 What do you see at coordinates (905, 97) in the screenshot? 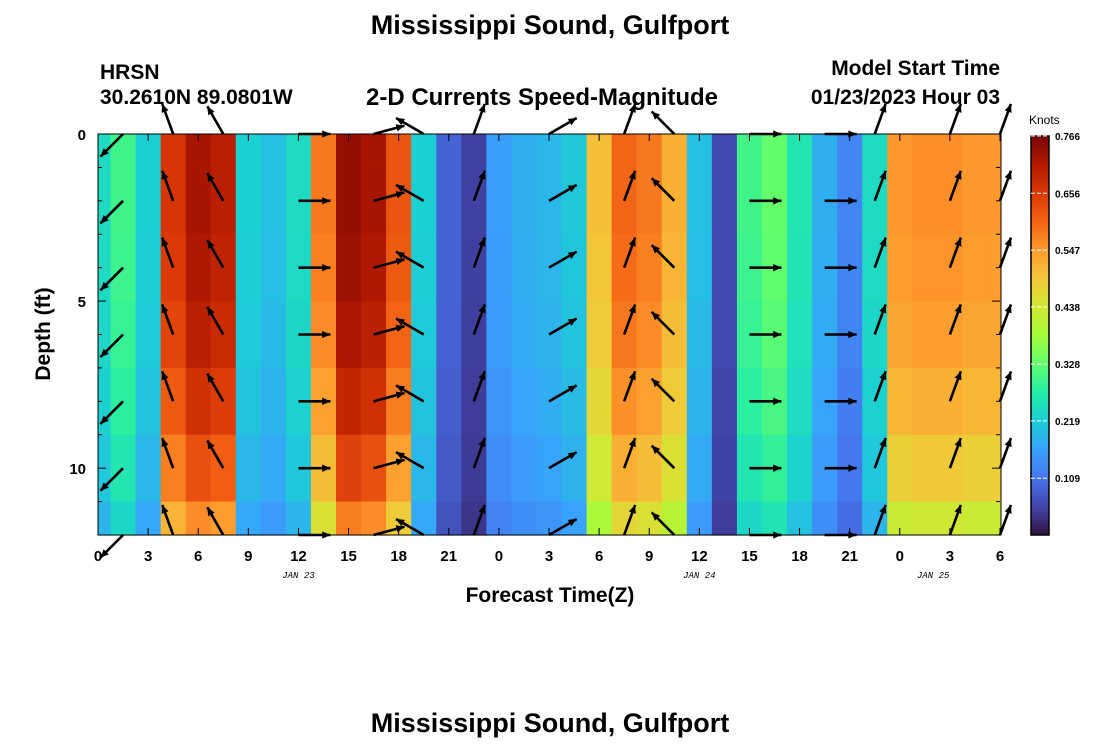
I see `model-start-value: 01/23/2023 Hour 03` at bounding box center [905, 97].